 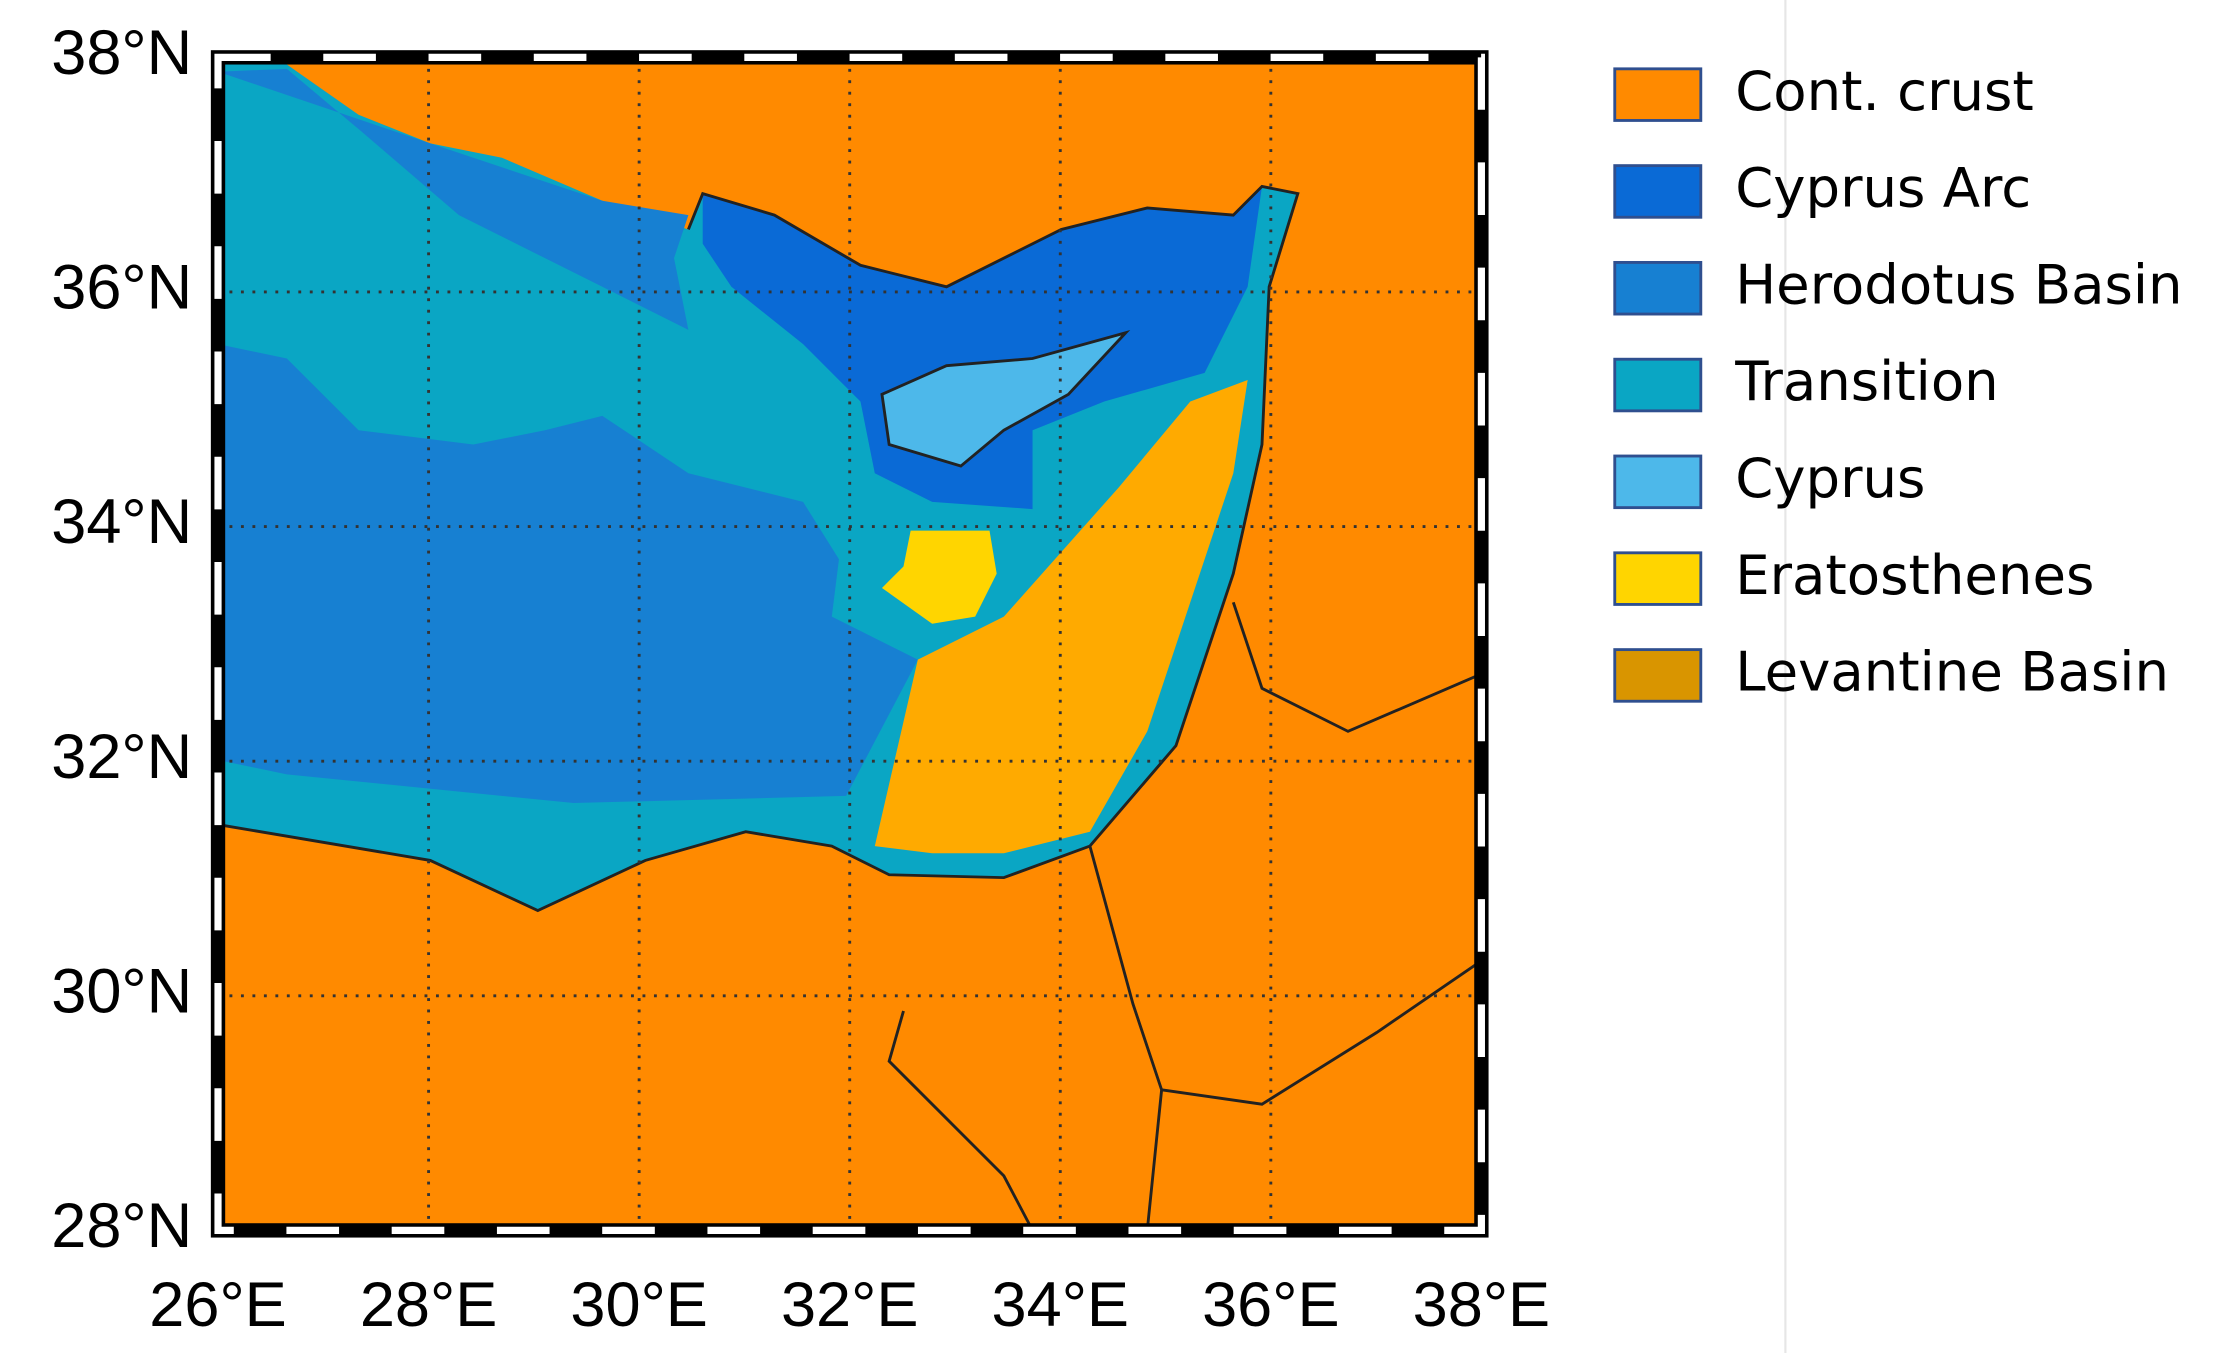 I want to click on x-tick-label: 38°E, so click(x=1481, y=1305).